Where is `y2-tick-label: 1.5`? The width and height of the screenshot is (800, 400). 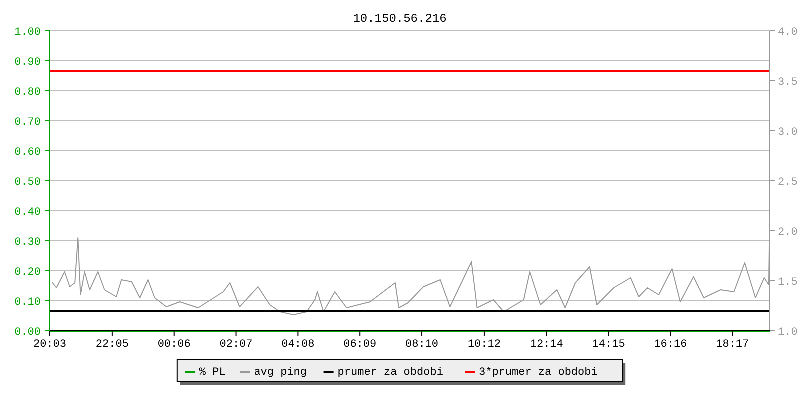 y2-tick-label: 1.5 is located at coordinates (788, 283).